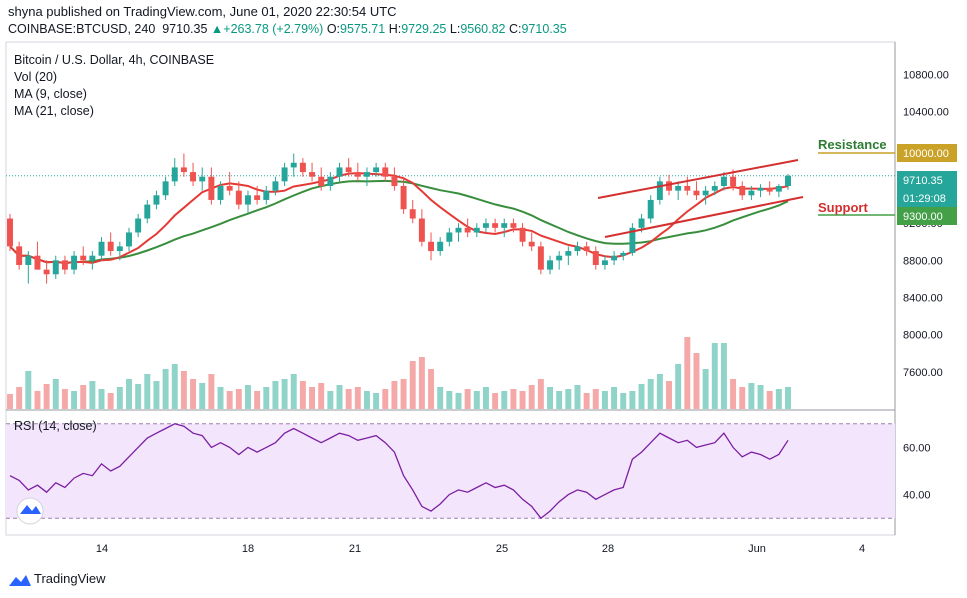  What do you see at coordinates (923, 181) in the screenshot?
I see `last-price-badge: 9710.35` at bounding box center [923, 181].